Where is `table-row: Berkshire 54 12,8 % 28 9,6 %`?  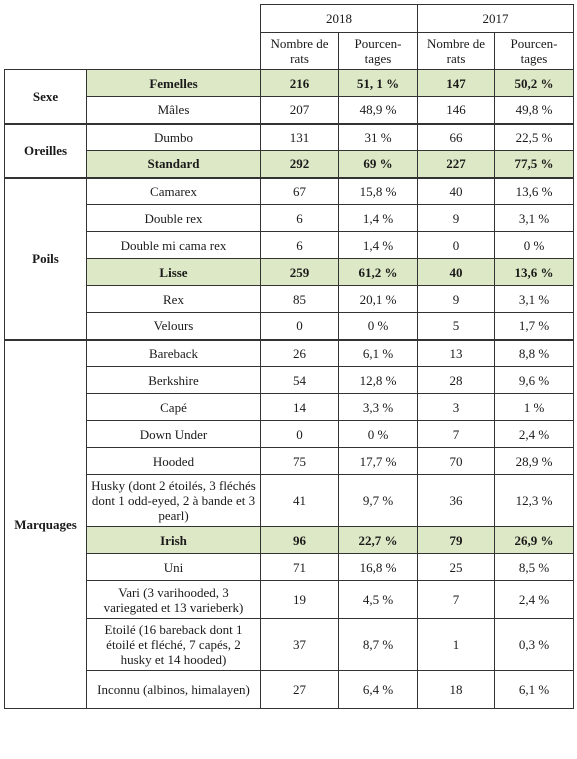 table-row: Berkshire 54 12,8 % 28 9,6 % is located at coordinates (289, 380).